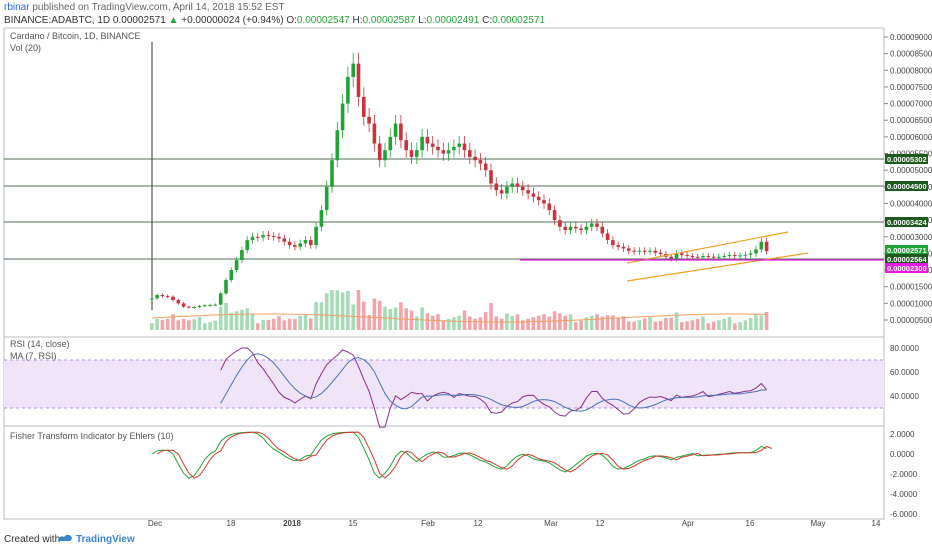 This screenshot has width=932, height=550. What do you see at coordinates (717, 267) in the screenshot?
I see `channel-lower-trendline` at bounding box center [717, 267].